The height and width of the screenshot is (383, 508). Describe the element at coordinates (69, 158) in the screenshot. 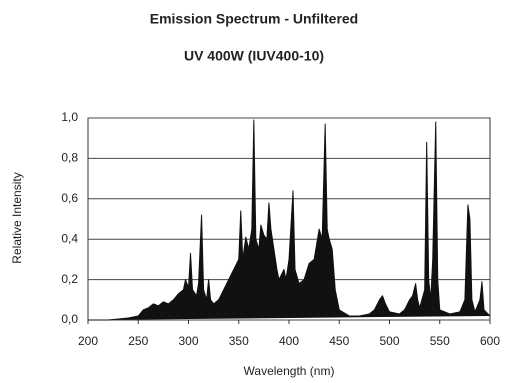

I see `y-tick-label: 0,8` at that location.